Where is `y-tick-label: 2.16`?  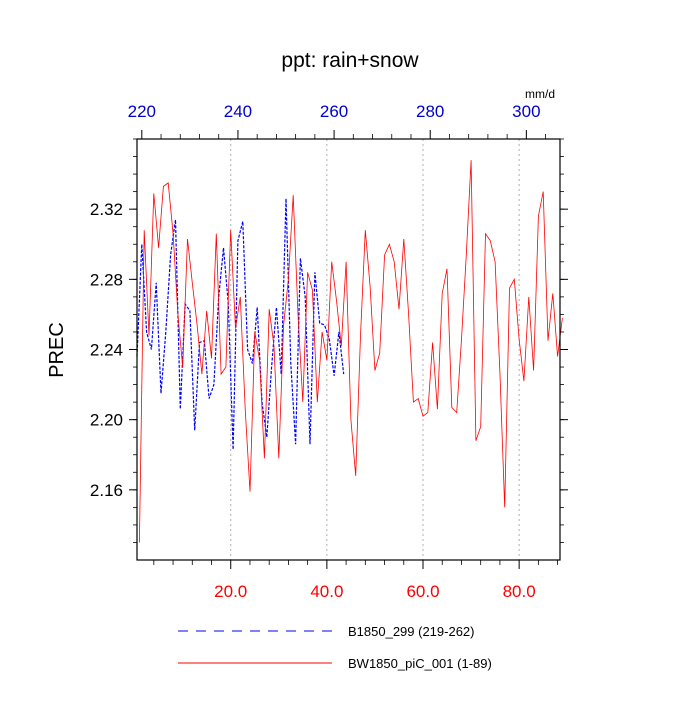 y-tick-label: 2.16 is located at coordinates (106, 490).